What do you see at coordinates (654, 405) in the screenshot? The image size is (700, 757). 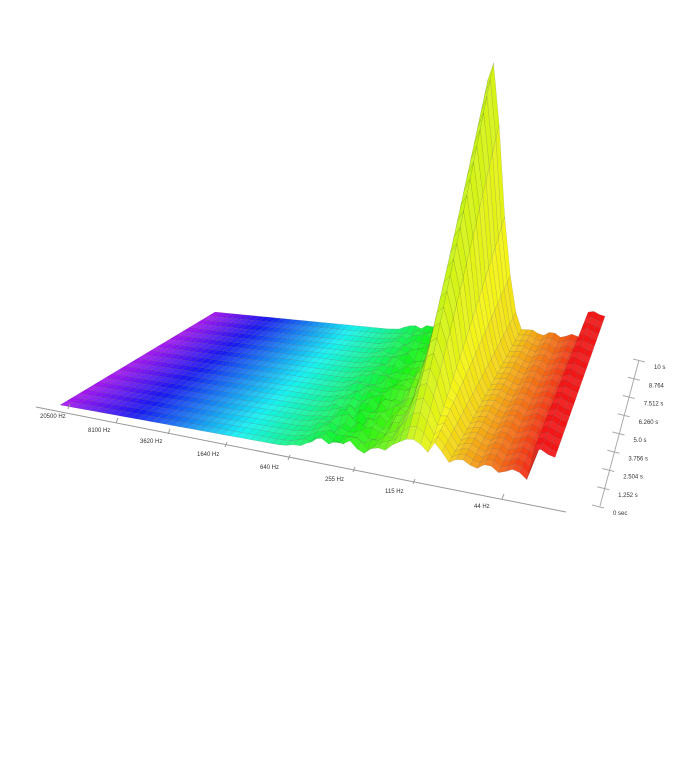 I see `time-tick-label: 7.512 s` at bounding box center [654, 405].